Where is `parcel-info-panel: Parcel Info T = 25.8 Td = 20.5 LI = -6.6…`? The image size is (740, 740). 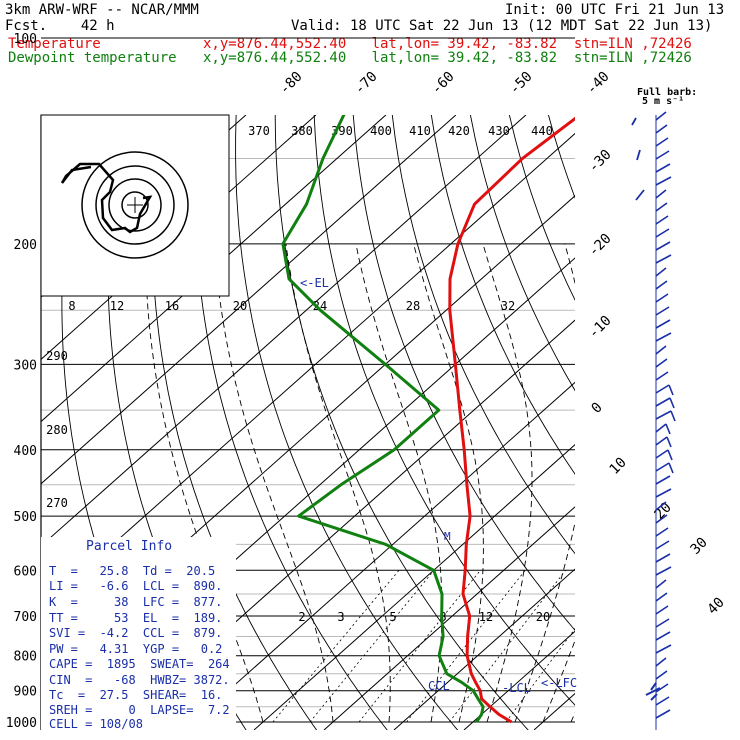
parcel-info-panel: Parcel Info T = 25.8 Td = 20.5 LI = -6.6… is located at coordinates (138, 634).